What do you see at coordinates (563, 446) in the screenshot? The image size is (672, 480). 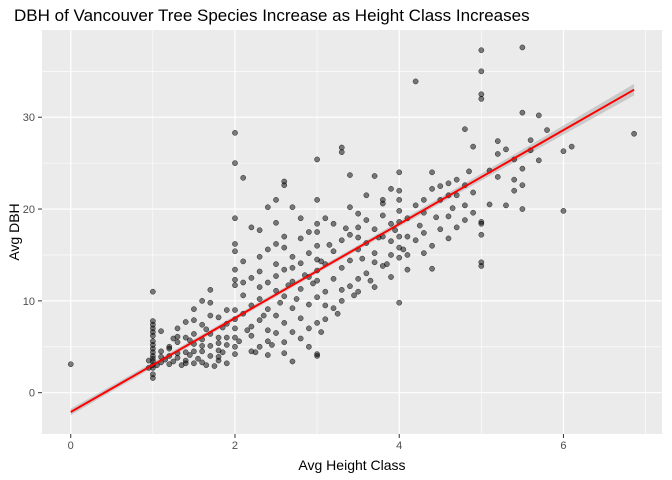 I see `x-tick-label: 6` at bounding box center [563, 446].